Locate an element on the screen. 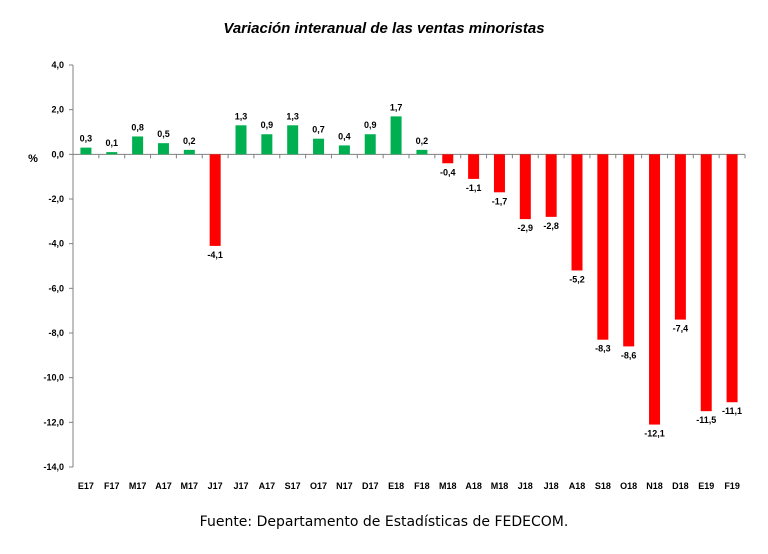 This screenshot has height=554, width=768. x-tick-label: O18 is located at coordinates (628, 486).